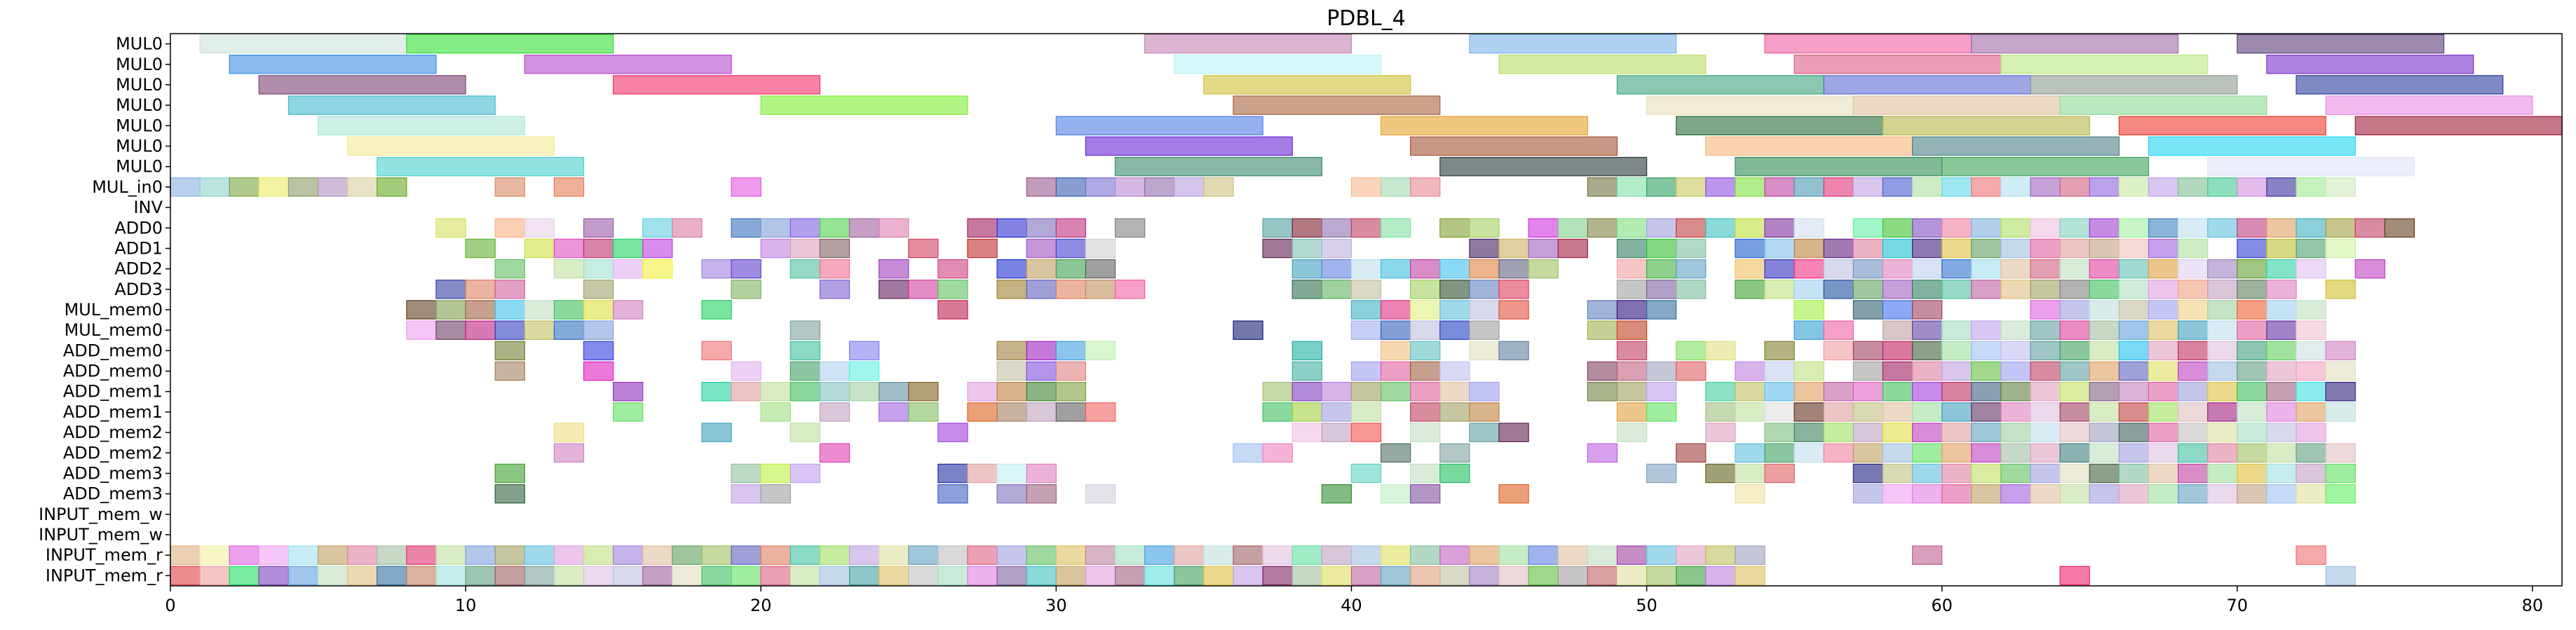 The image size is (2576, 630). What do you see at coordinates (1056, 605) in the screenshot?
I see `x-tick-label: 30` at bounding box center [1056, 605].